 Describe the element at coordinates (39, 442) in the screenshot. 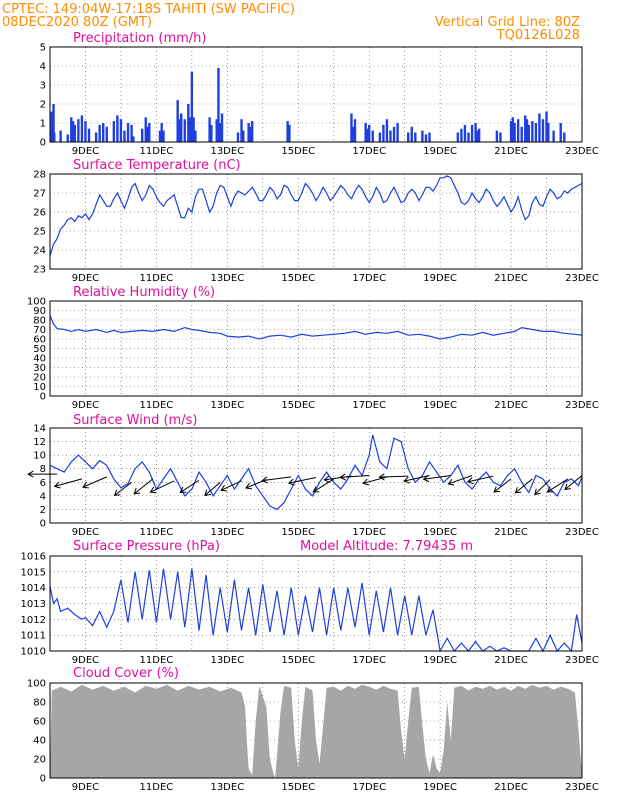

I see `y-tick-label: 12` at that location.